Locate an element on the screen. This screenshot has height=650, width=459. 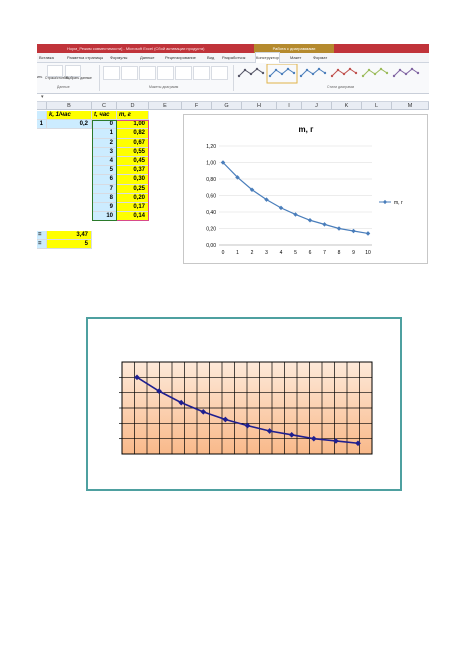
x-tick-label: 7 is located at coordinates (324, 253).